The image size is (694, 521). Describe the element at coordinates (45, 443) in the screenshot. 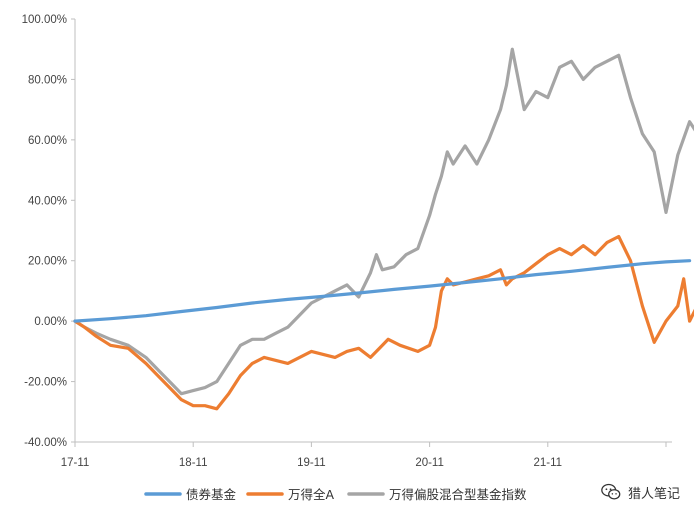

I see `y-tick-label: -40.00%` at that location.